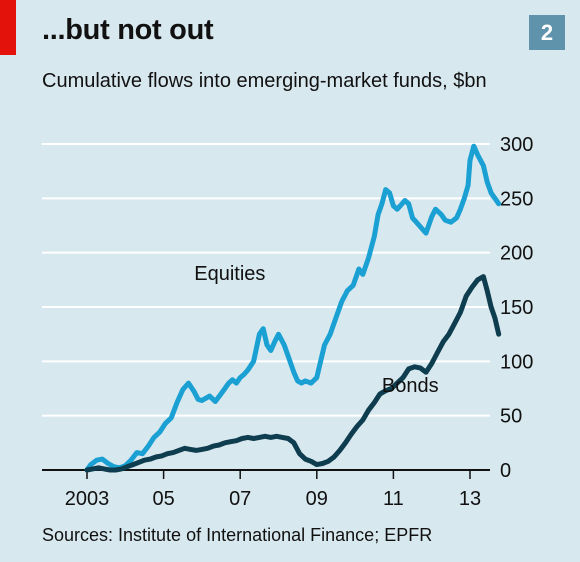 This screenshot has height=562, width=580. I want to click on x-axis: 2003 05 07 09 11 13, so click(266, 489).